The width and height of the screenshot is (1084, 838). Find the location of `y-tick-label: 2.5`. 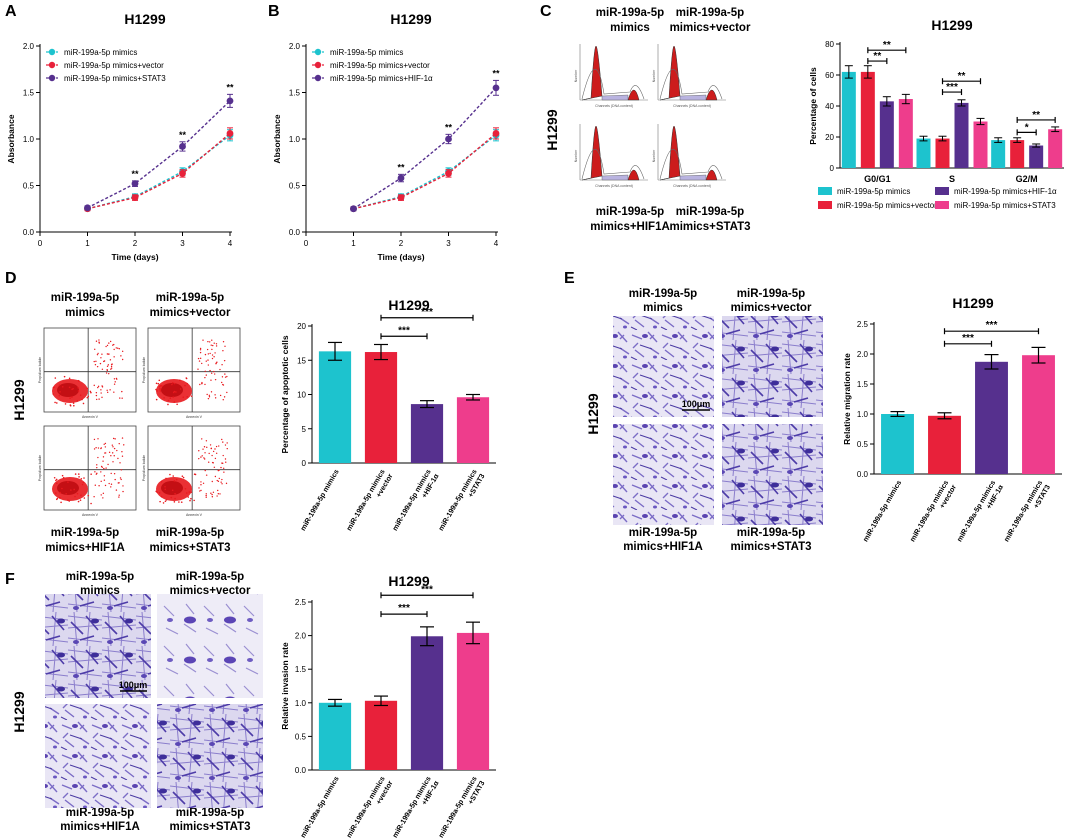

y-tick-label: 2.5 is located at coordinates (863, 324).